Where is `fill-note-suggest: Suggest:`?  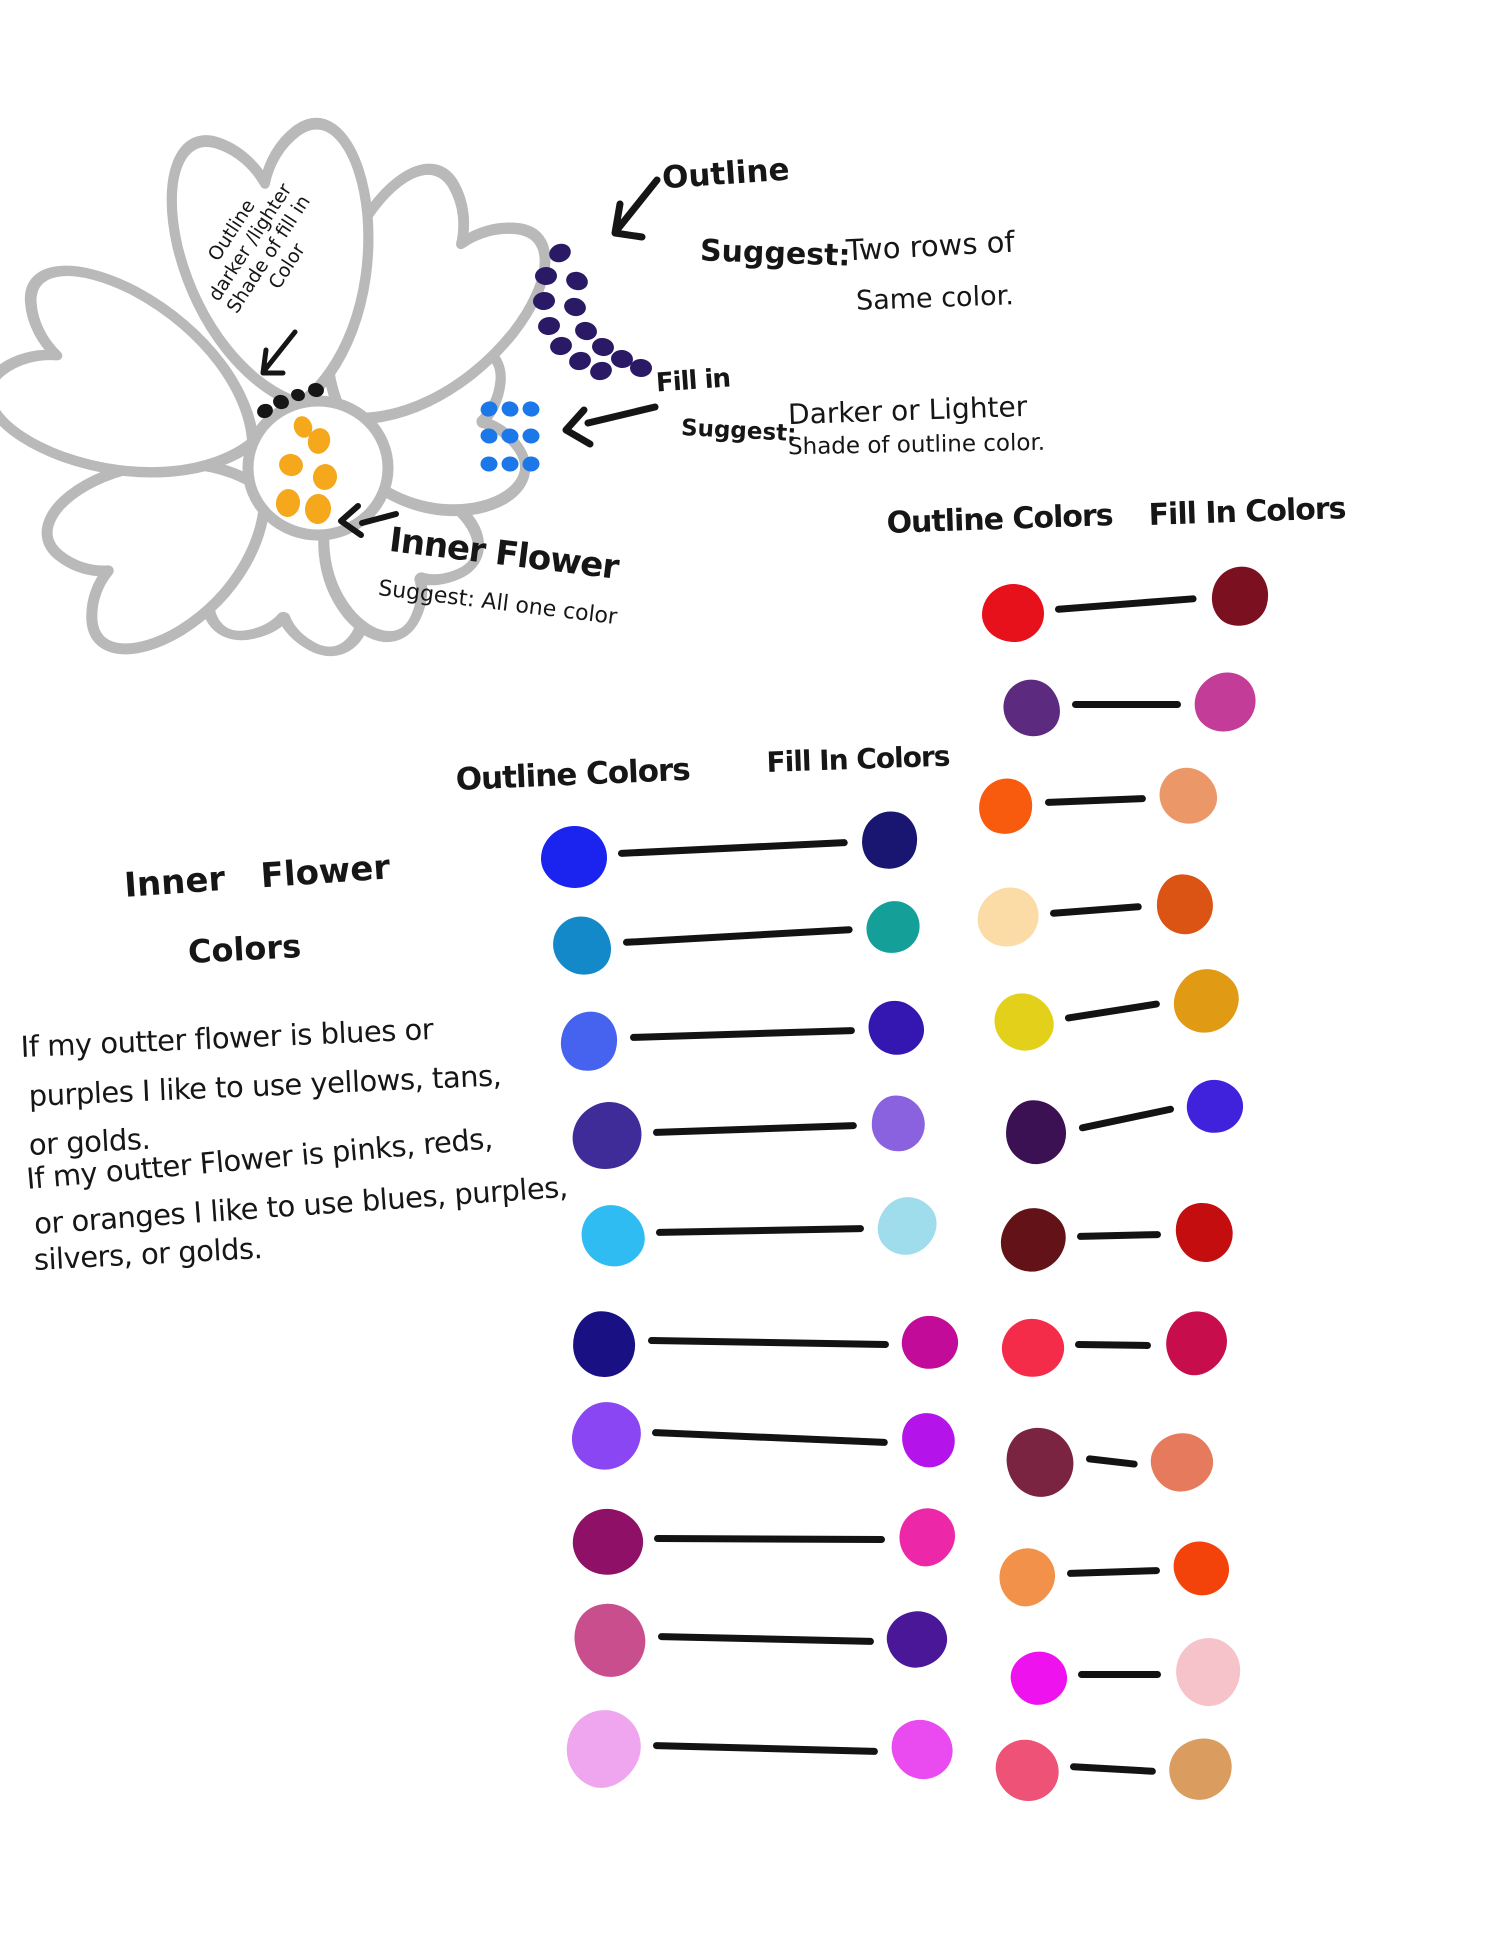
fill-note-suggest: Suggest: is located at coordinates (738, 431).